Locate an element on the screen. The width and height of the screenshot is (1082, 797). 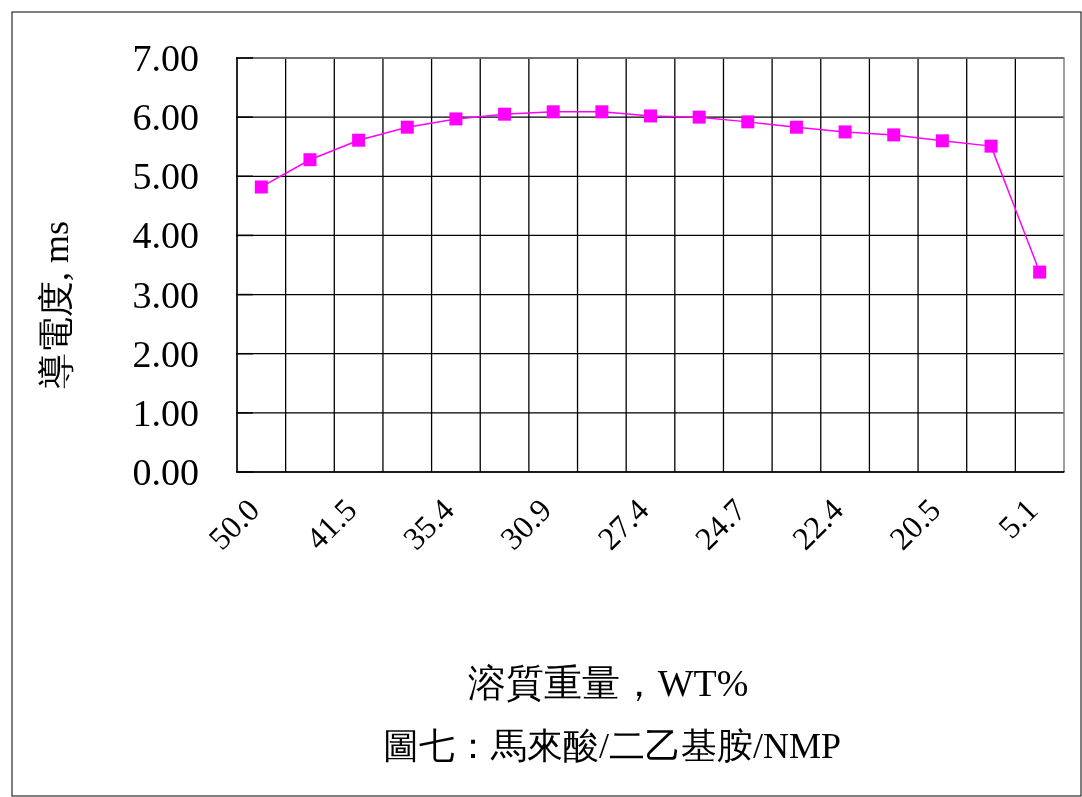
xtick: 41.5 is located at coordinates (331, 524).